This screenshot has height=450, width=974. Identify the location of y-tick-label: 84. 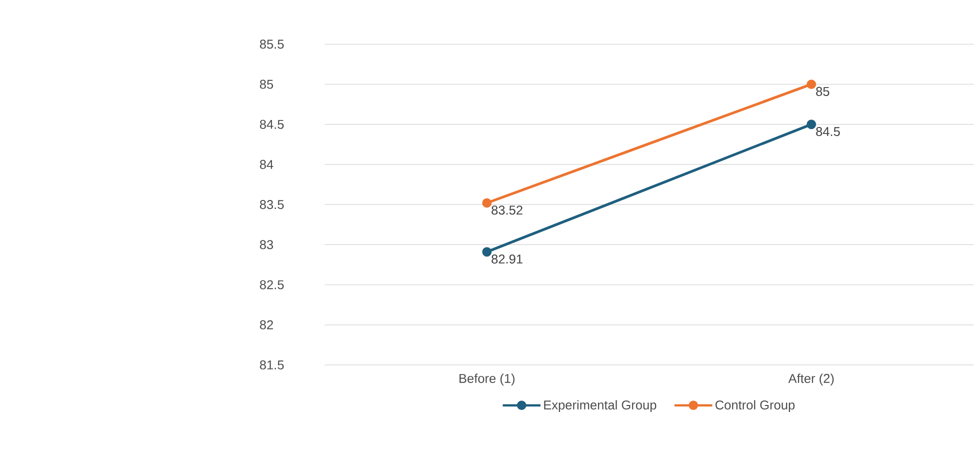
(267, 164).